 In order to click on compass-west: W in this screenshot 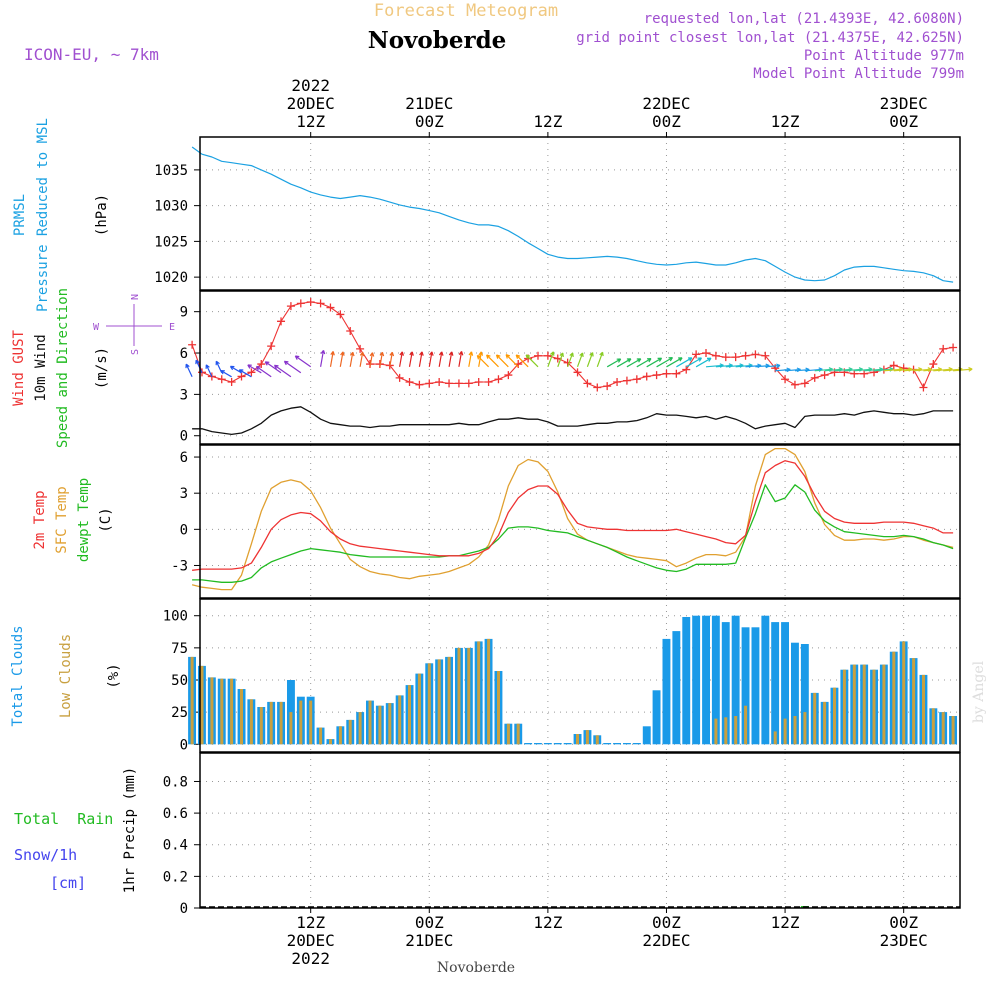, I will do `click(96, 327)`.